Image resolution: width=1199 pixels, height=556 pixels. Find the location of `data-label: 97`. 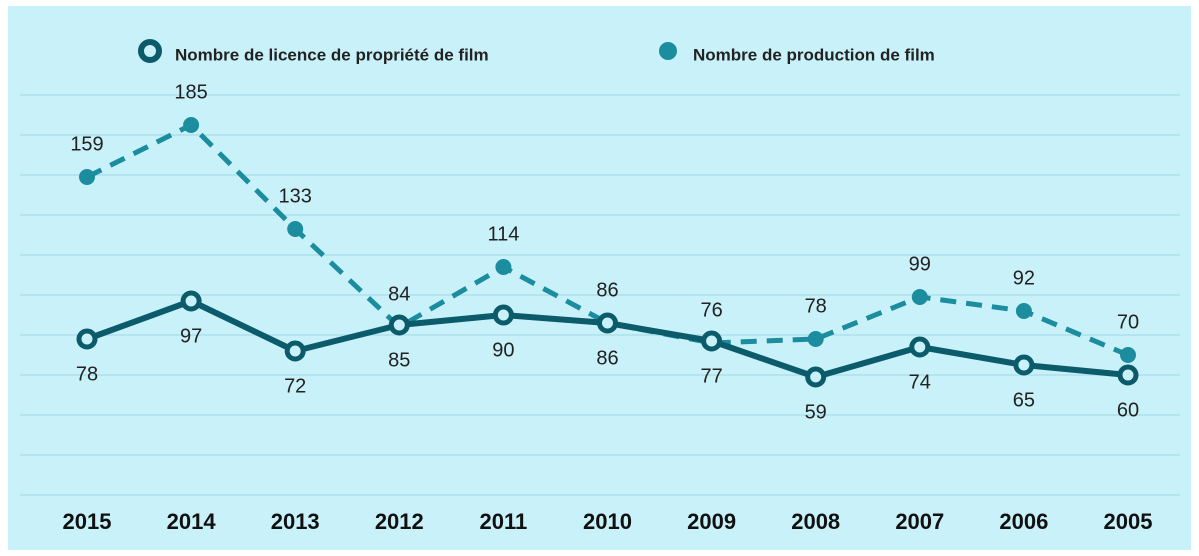

data-label: 97 is located at coordinates (191, 336).